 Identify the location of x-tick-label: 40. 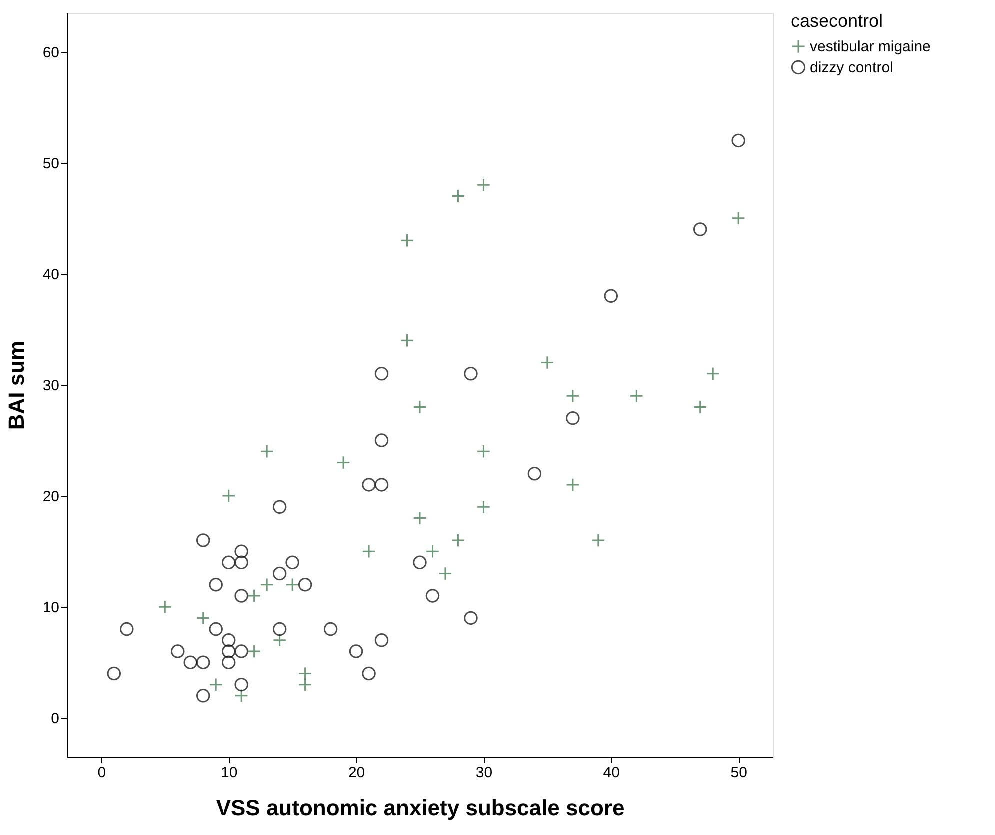
(611, 773).